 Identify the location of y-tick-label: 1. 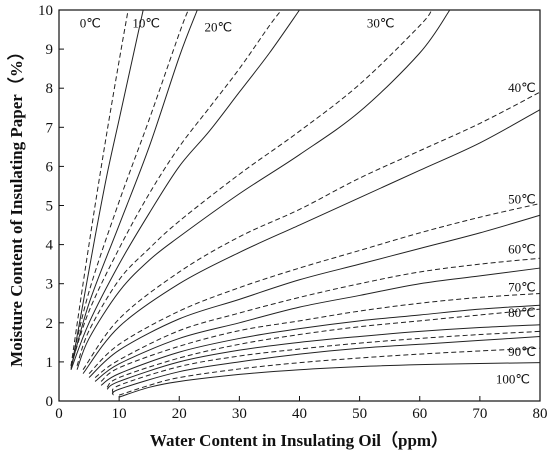
(50, 363).